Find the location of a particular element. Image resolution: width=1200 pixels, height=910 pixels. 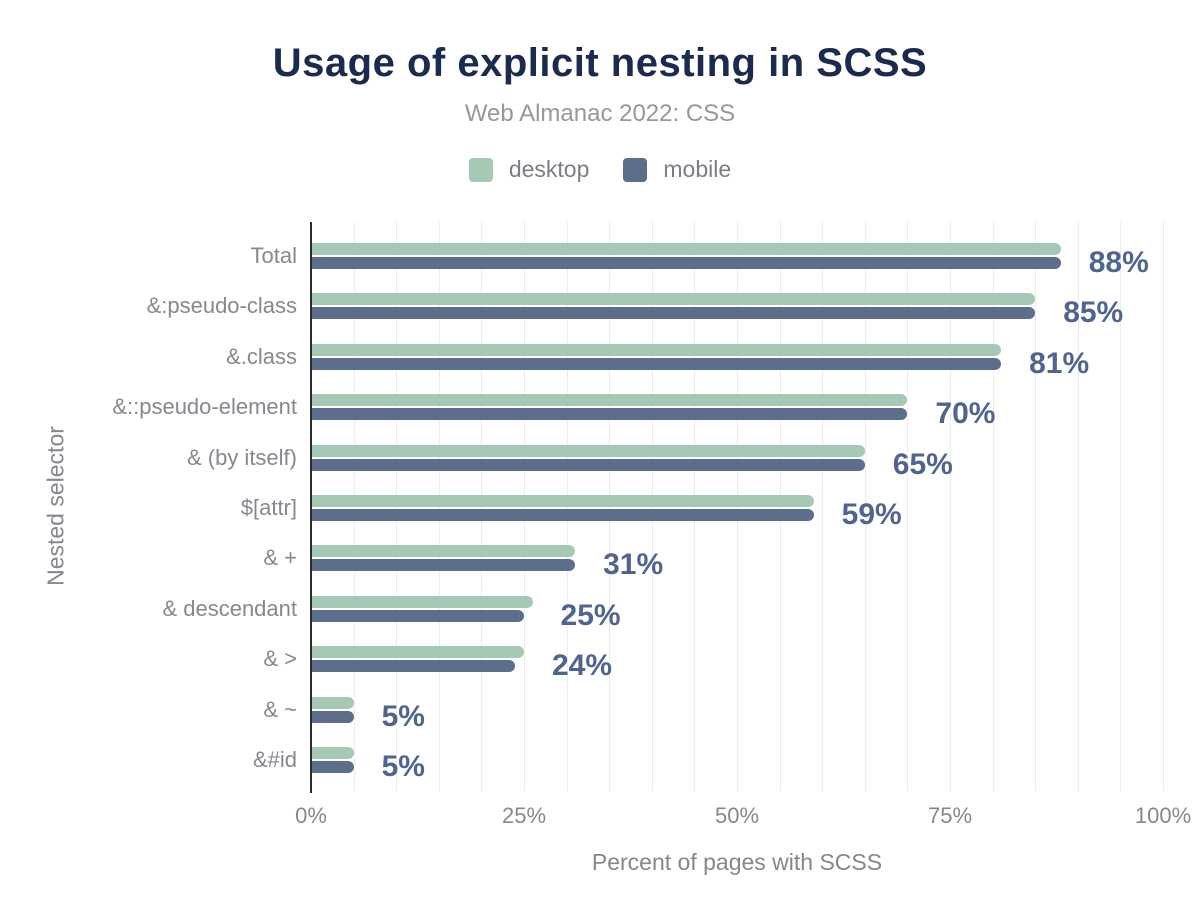

legend-label-desktop: desktop is located at coordinates (549, 169).